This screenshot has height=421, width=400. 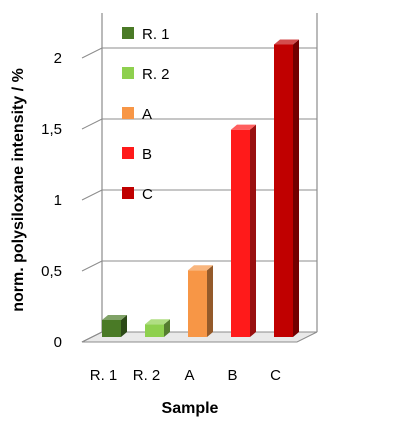 I want to click on y-tick-label: 0,5, so click(x=51, y=271).